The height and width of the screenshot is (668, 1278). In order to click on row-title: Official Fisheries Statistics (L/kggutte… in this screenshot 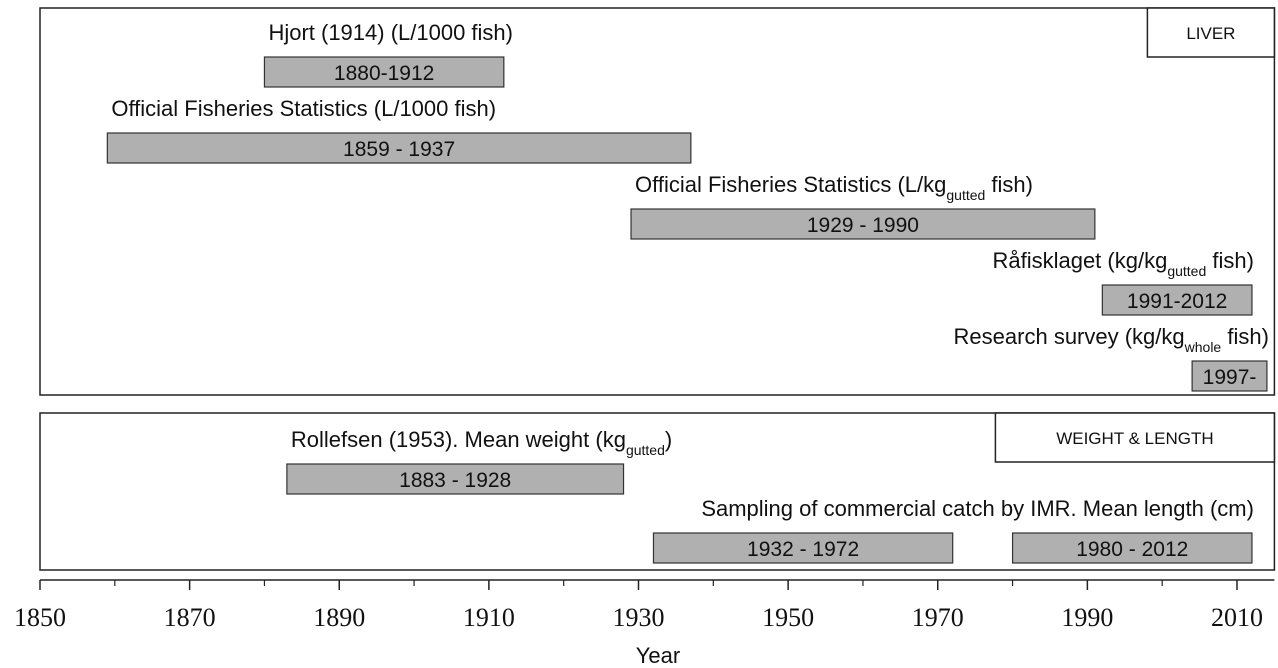, I will do `click(834, 187)`.